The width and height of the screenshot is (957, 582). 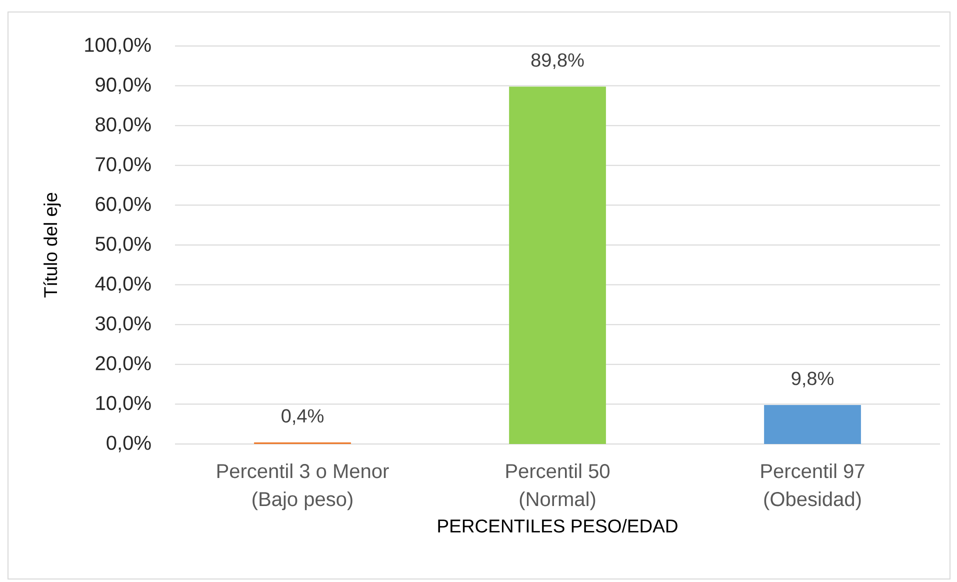 What do you see at coordinates (813, 380) in the screenshot?
I see `data-label: 9,8%` at bounding box center [813, 380].